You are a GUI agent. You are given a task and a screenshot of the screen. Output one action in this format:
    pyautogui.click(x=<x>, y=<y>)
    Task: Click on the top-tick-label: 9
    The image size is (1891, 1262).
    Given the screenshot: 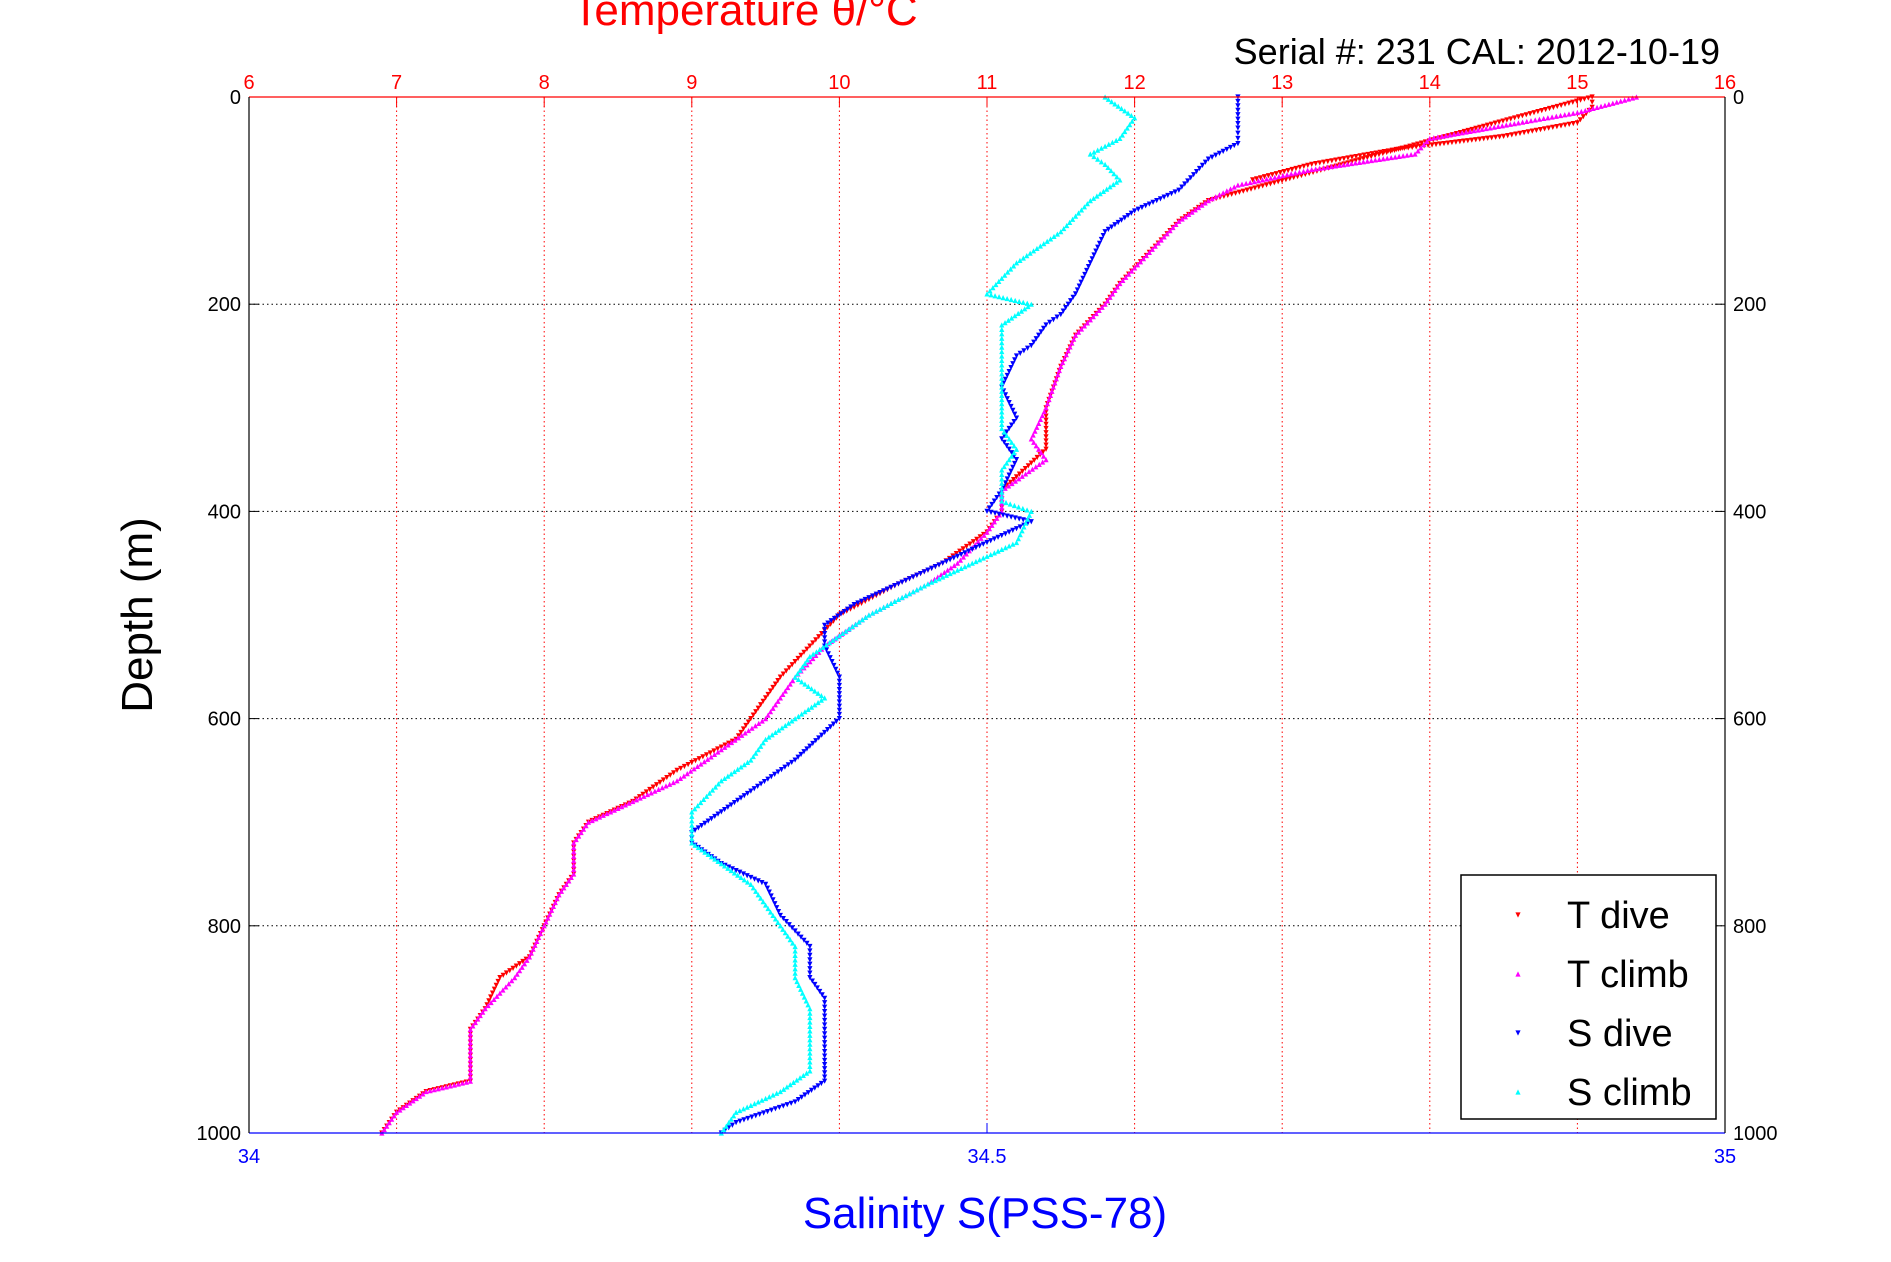 What is the action you would take?
    pyautogui.click(x=691, y=83)
    